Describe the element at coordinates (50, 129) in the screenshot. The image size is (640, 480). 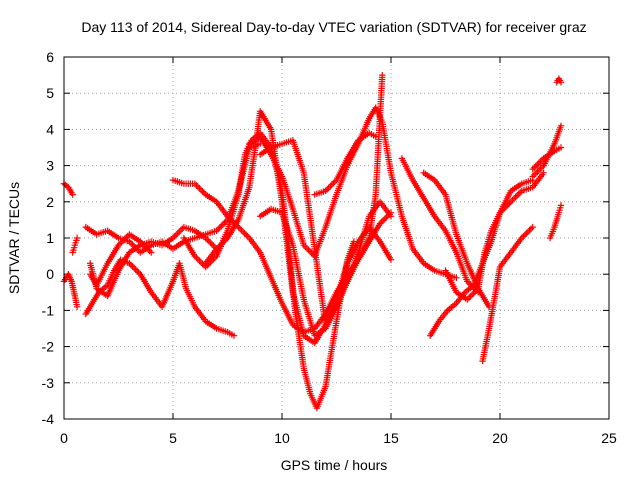
I see `y-tick-label: 4` at that location.